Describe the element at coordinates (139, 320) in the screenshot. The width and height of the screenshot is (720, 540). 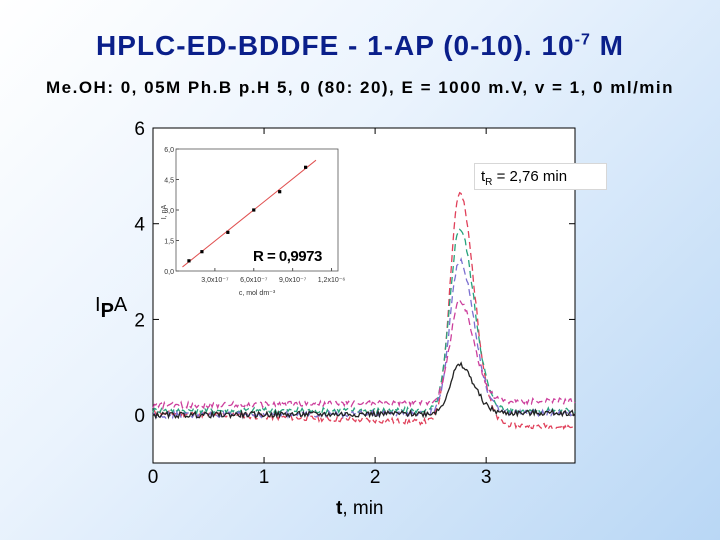
I see `y-tick-label: 2` at that location.